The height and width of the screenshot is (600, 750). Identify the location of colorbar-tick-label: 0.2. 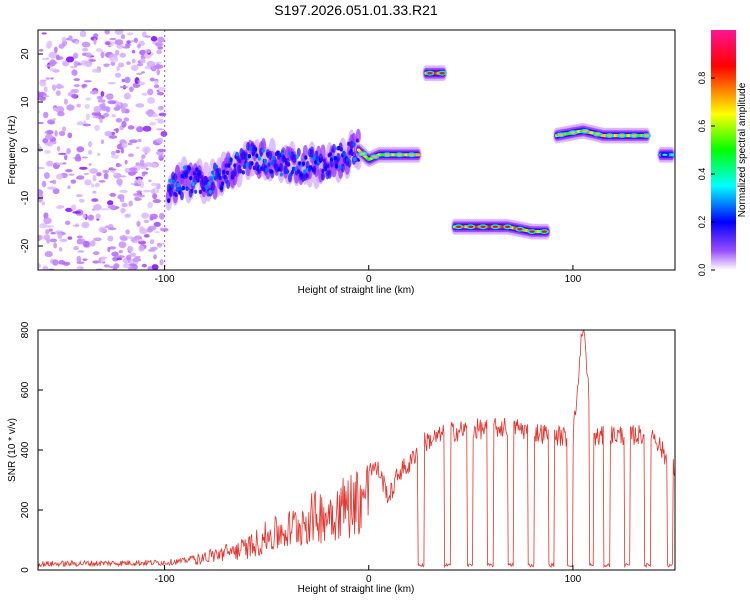
(702, 222).